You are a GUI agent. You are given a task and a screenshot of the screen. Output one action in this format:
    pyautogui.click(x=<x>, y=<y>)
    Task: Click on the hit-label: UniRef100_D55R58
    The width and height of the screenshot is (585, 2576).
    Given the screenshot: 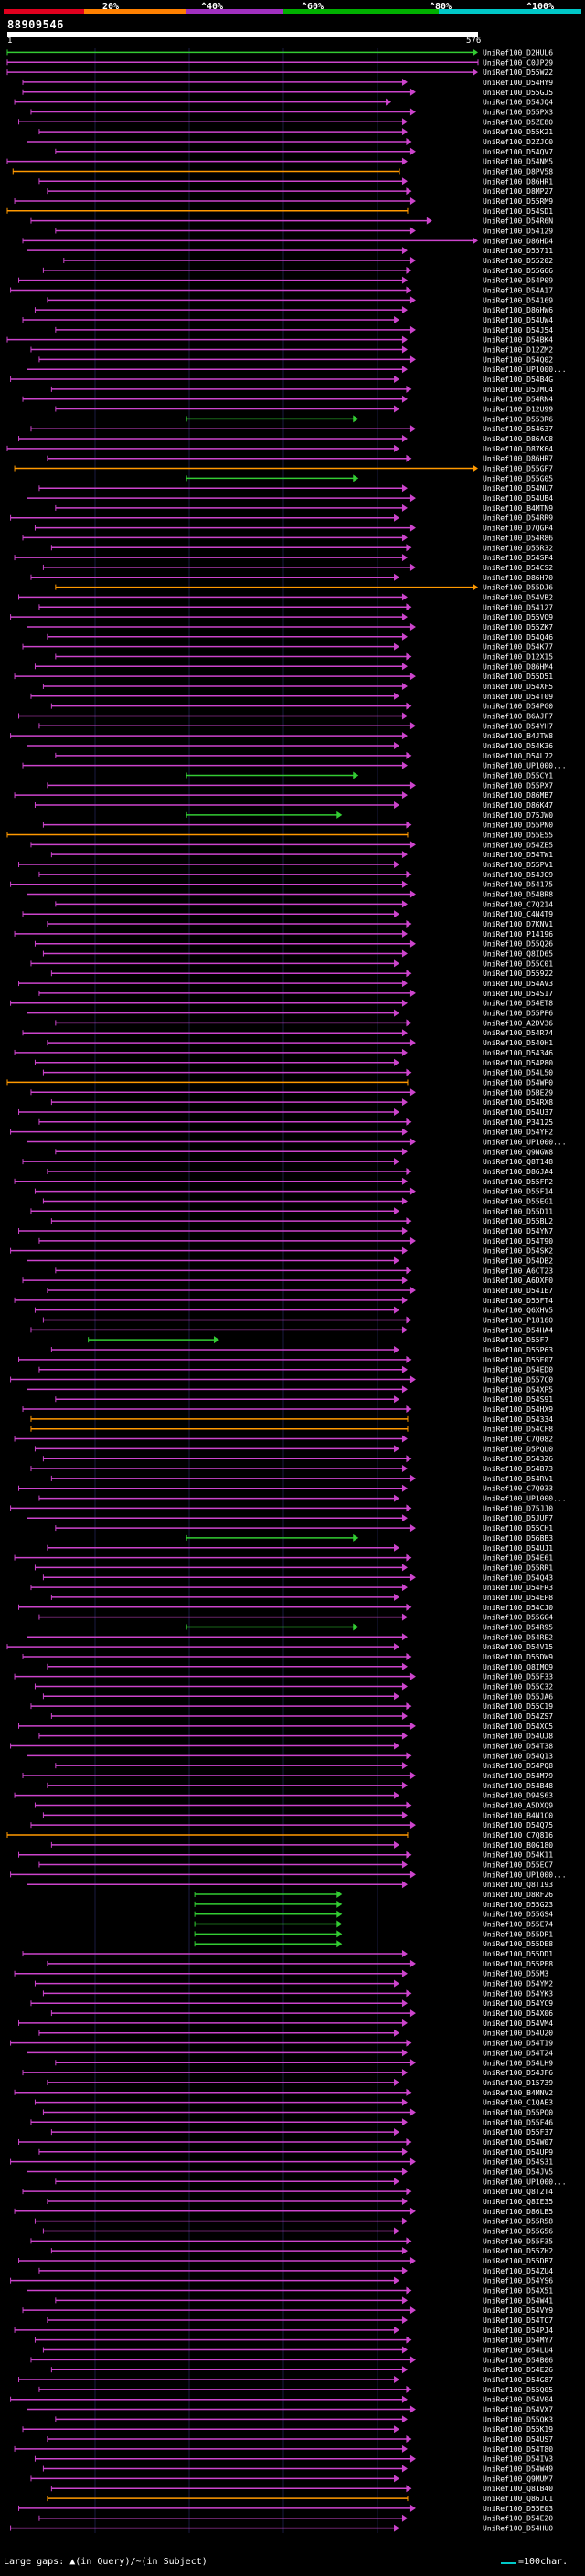 What is the action you would take?
    pyautogui.click(x=518, y=2222)
    